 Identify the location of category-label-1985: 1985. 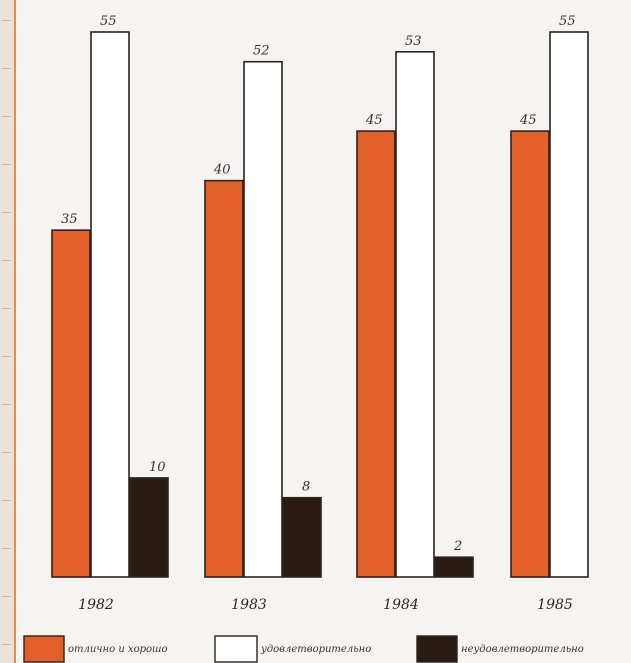
(555, 605).